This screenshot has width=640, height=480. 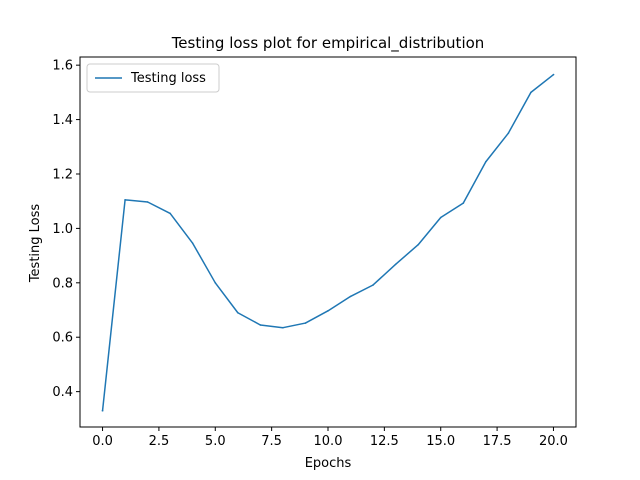 I want to click on x-tick-label: 7.5, so click(x=271, y=441).